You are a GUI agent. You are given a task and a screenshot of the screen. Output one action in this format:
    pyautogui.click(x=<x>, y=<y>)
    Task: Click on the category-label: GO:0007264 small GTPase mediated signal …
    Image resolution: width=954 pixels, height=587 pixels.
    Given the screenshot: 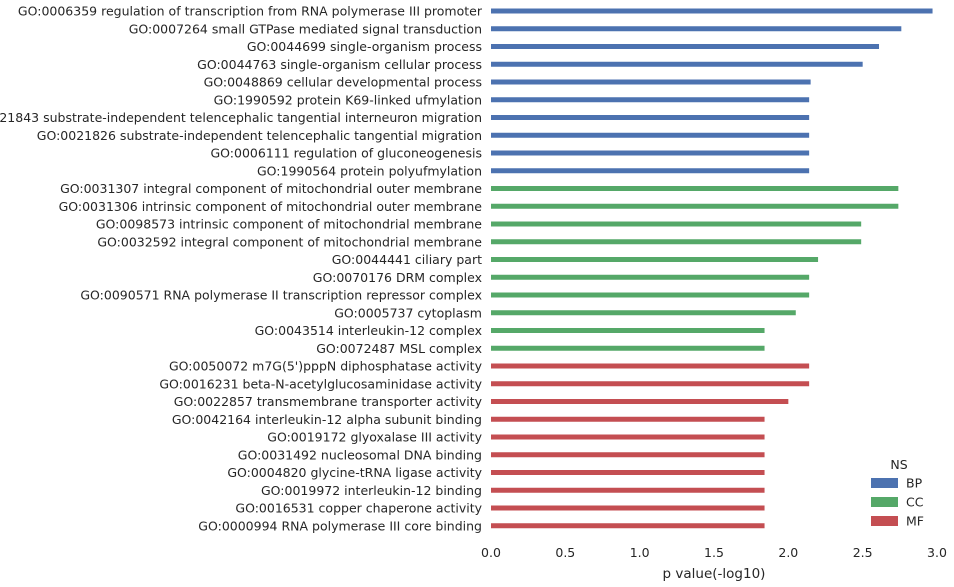 What is the action you would take?
    pyautogui.click(x=305, y=28)
    